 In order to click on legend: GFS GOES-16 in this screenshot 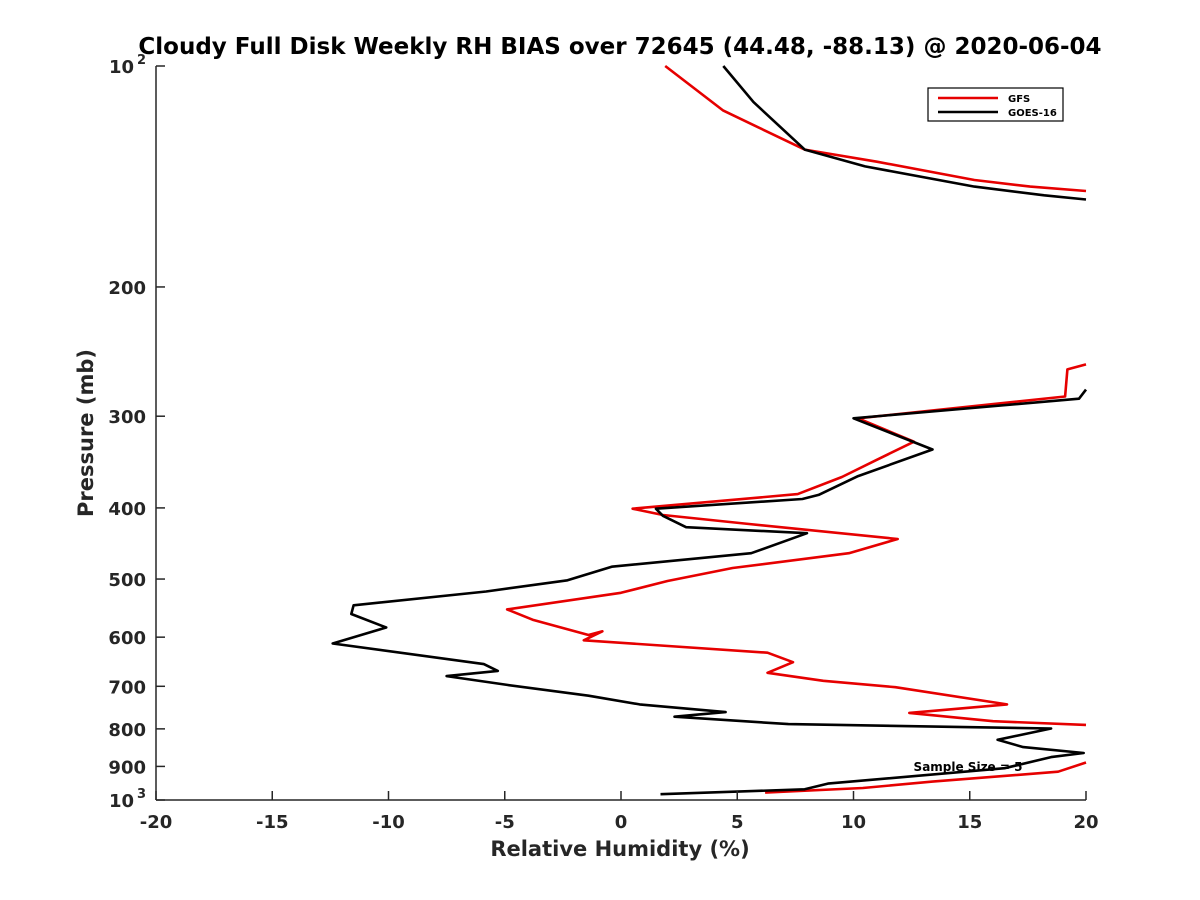, I will do `click(995, 104)`.